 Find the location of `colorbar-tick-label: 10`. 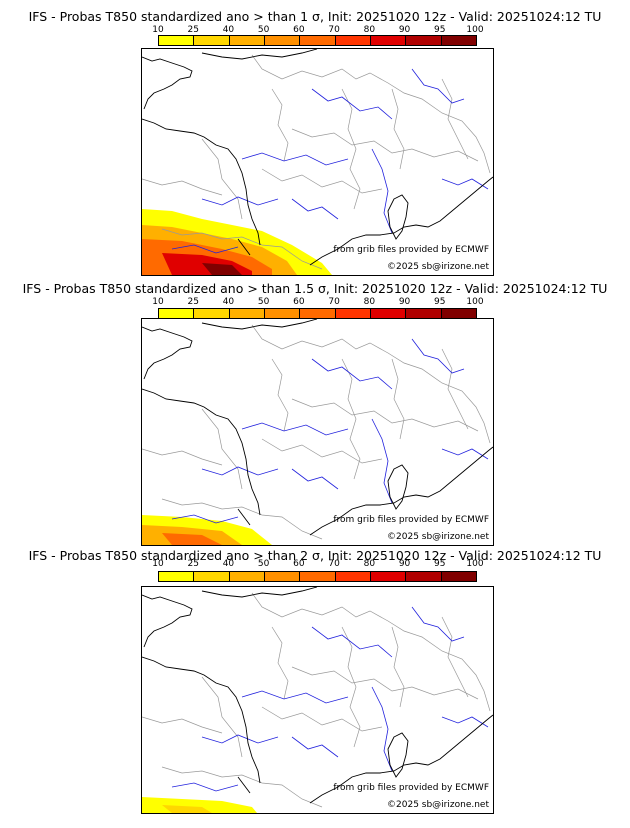

colorbar-tick-label: 10 is located at coordinates (158, 302).